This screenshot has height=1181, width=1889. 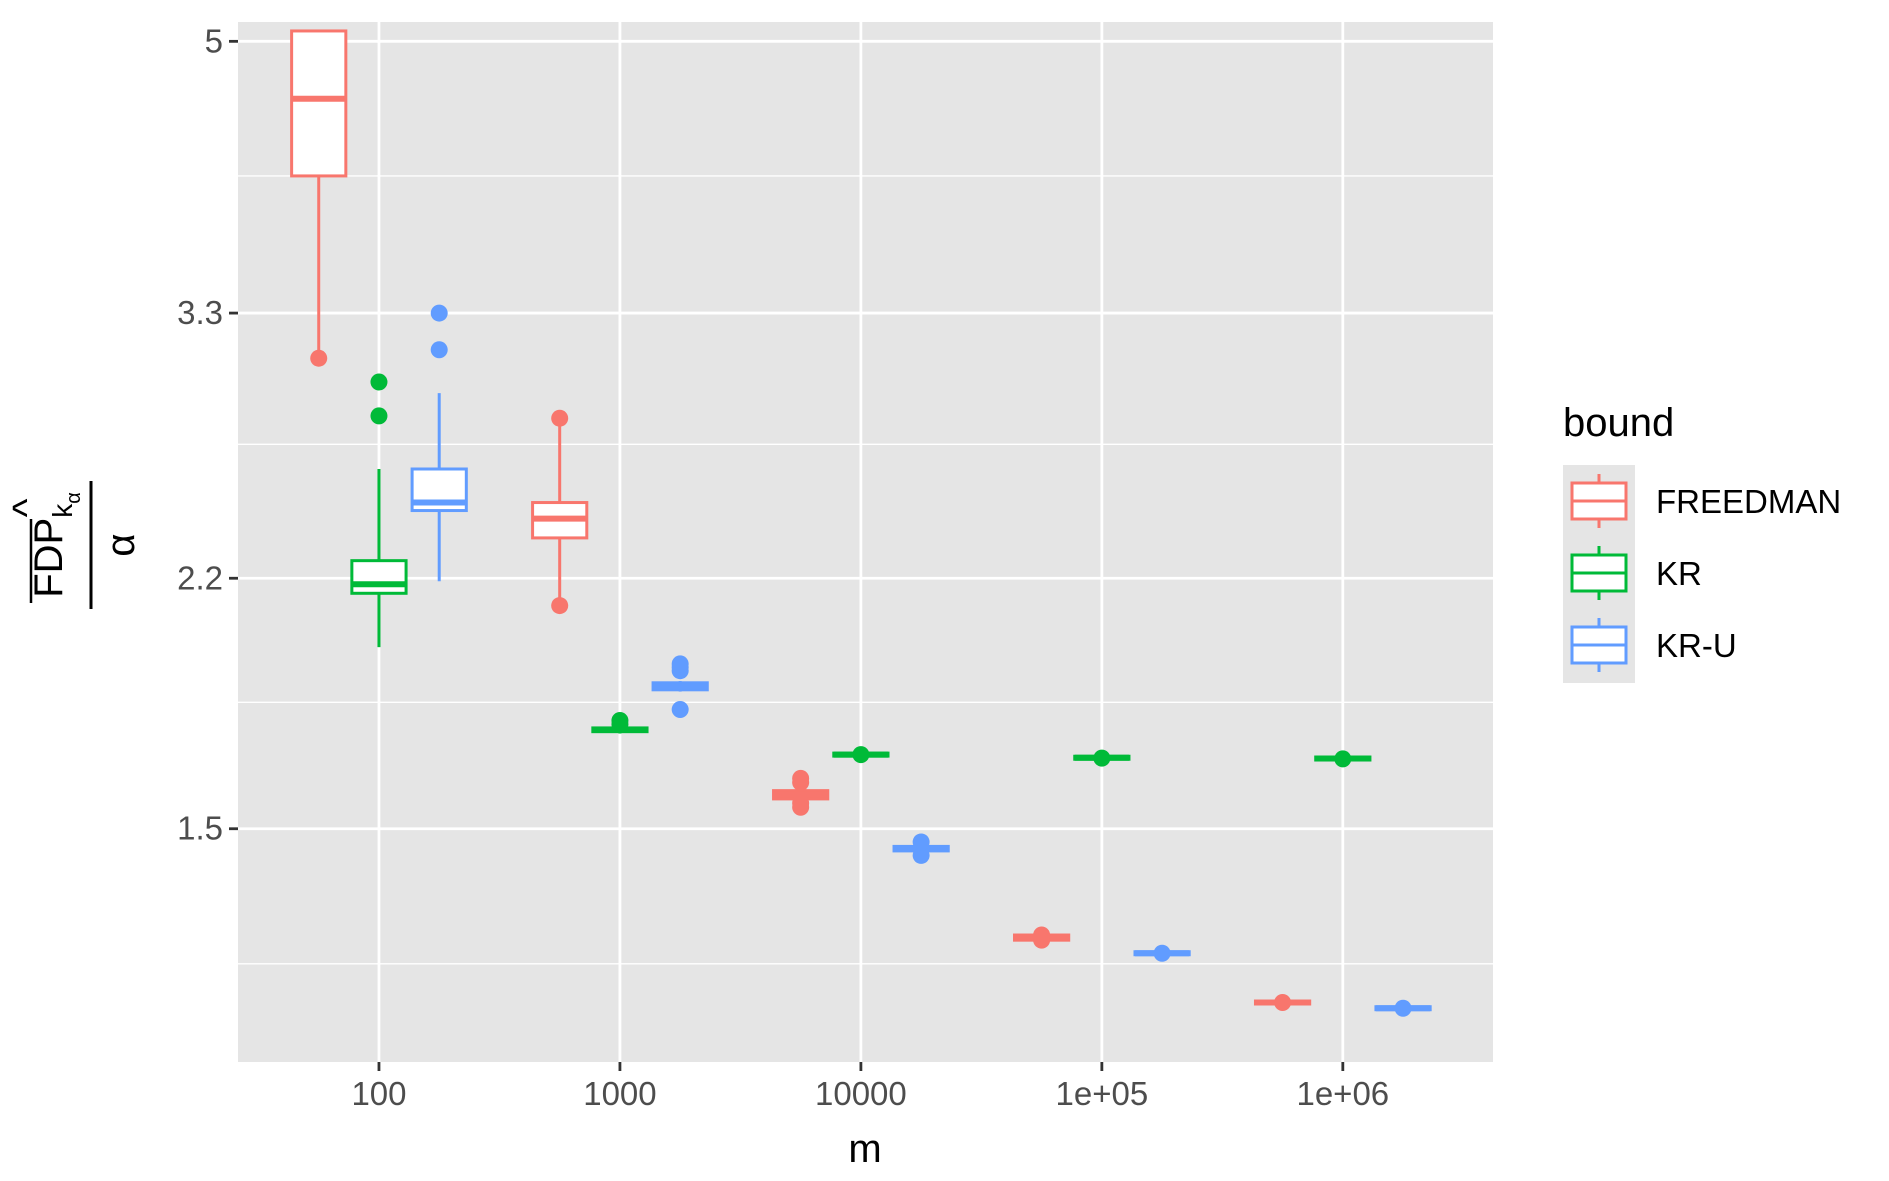 I want to click on y-axis-title-alpha-sub: α, so click(x=74, y=498).